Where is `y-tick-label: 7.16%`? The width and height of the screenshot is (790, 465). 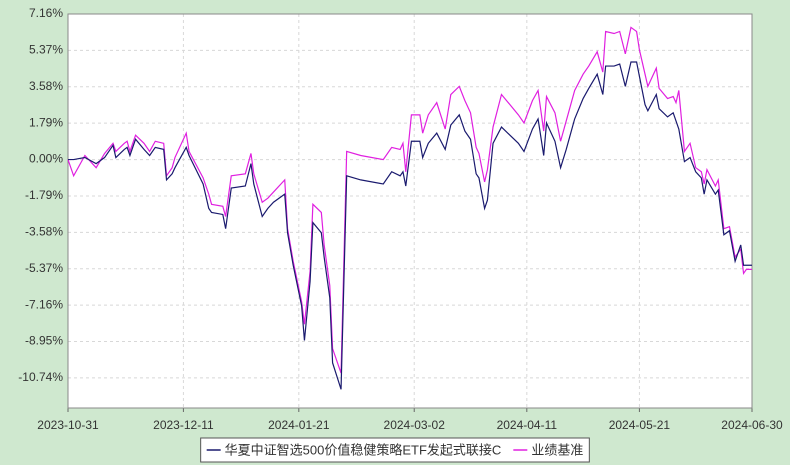 y-tick-label: 7.16% is located at coordinates (46, 13).